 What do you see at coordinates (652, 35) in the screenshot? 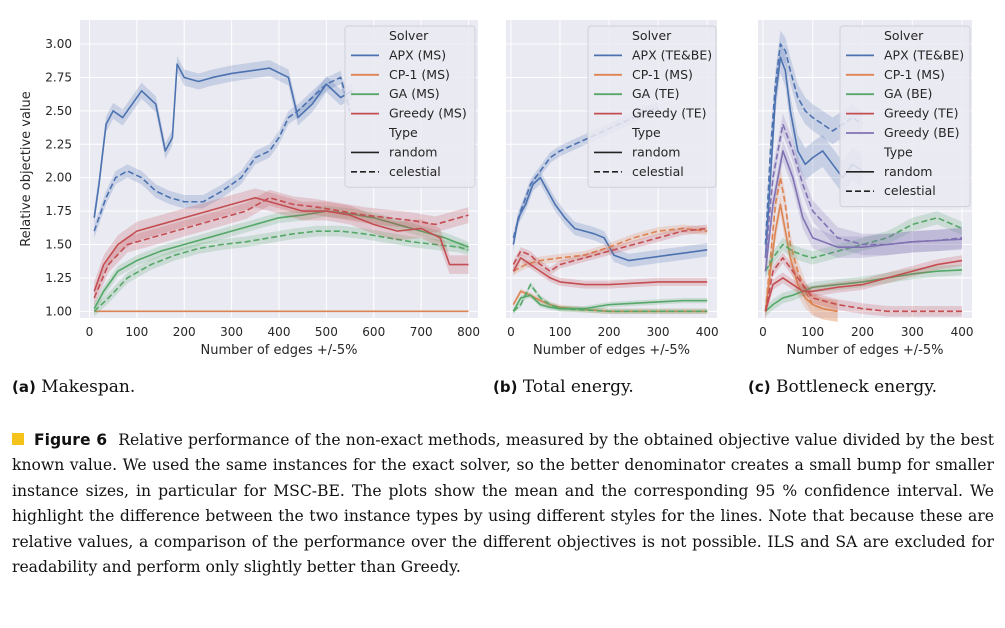
I see `panel-2-legend-title: Solver` at bounding box center [652, 35].